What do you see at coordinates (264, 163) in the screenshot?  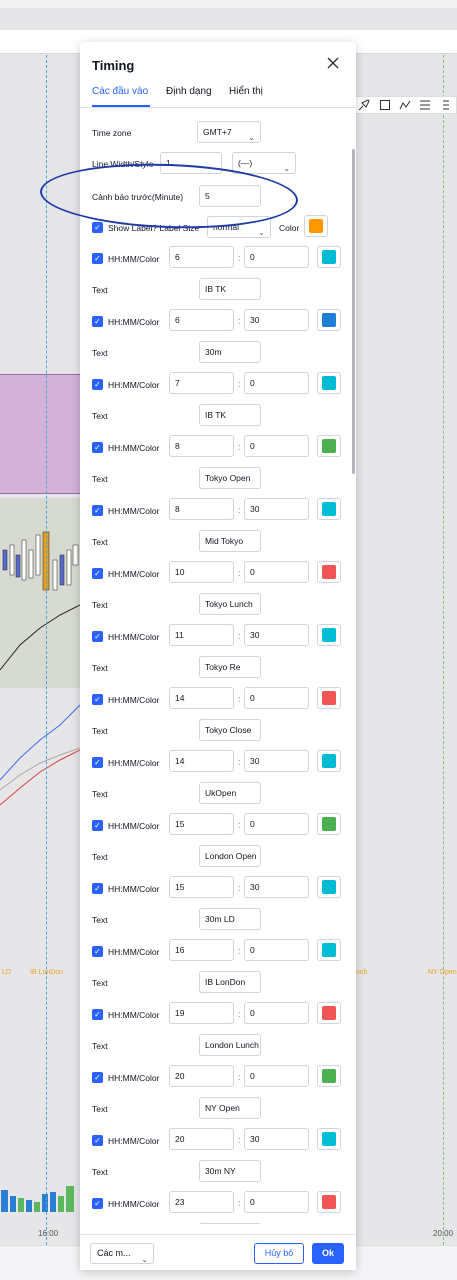 I see `line-style-select: (—) ⌄` at bounding box center [264, 163].